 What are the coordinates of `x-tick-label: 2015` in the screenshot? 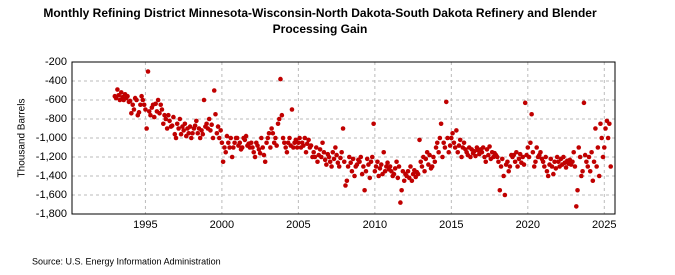 It's located at (451, 225).